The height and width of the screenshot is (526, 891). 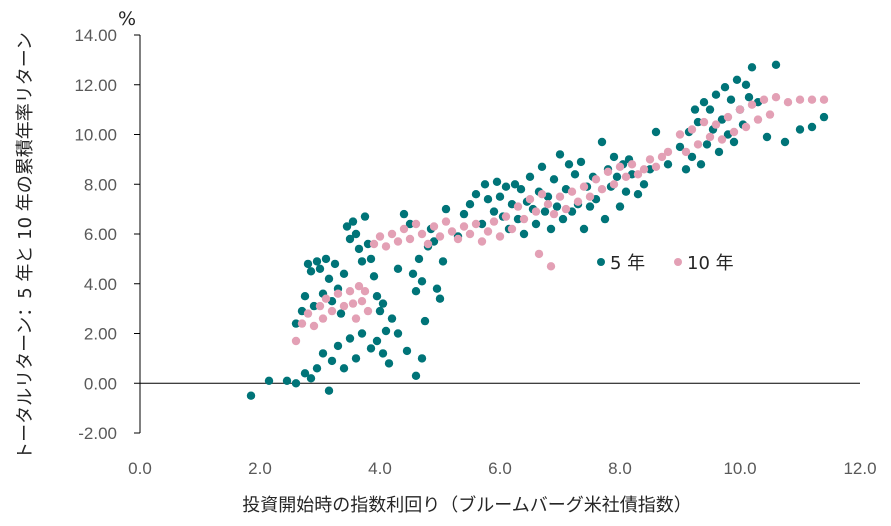 What do you see at coordinates (140, 468) in the screenshot?
I see `x-tick-label: 0.0` at bounding box center [140, 468].